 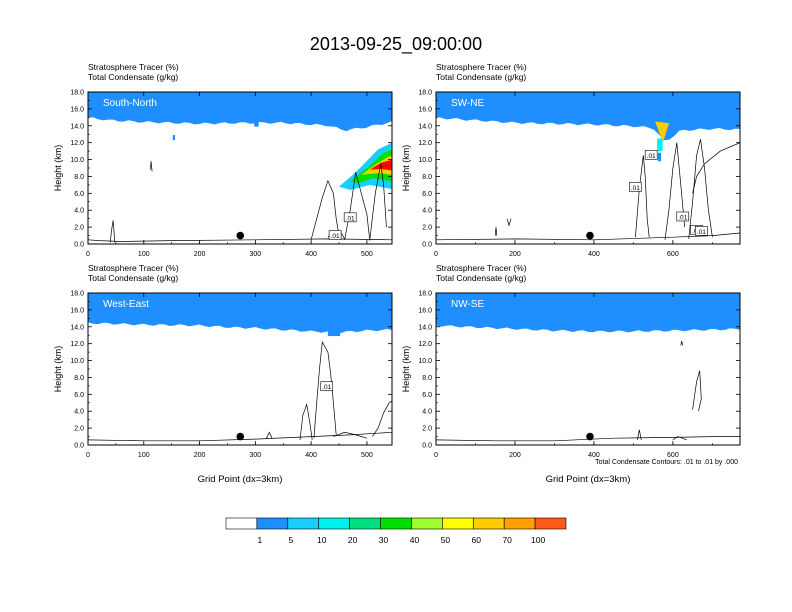 What do you see at coordinates (367, 455) in the screenshot?
I see `x-tick-label: 500` at bounding box center [367, 455].